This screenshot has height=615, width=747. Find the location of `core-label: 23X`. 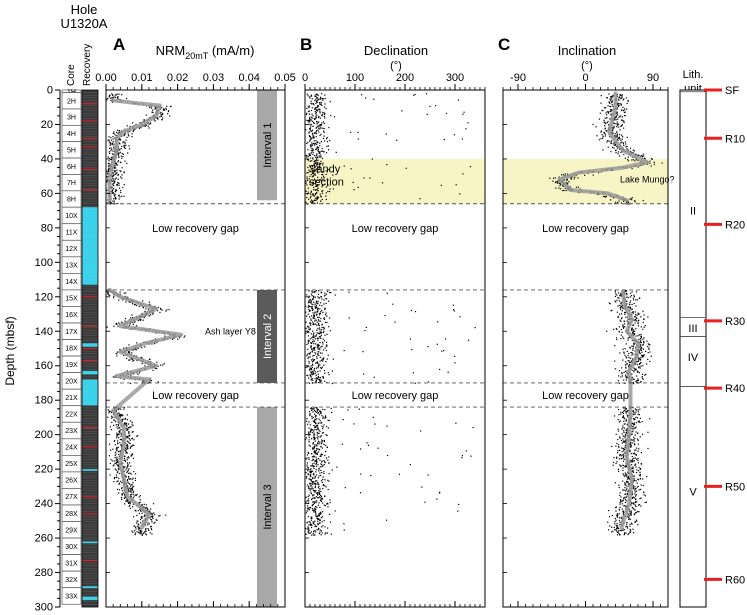

core-label: 23X is located at coordinates (71, 431).